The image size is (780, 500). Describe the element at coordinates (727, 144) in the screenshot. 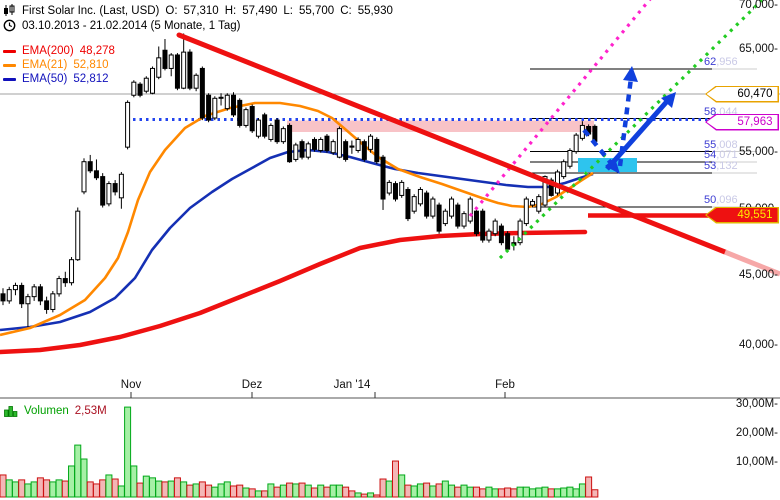

I see `level-label-faint: ,008` at that location.